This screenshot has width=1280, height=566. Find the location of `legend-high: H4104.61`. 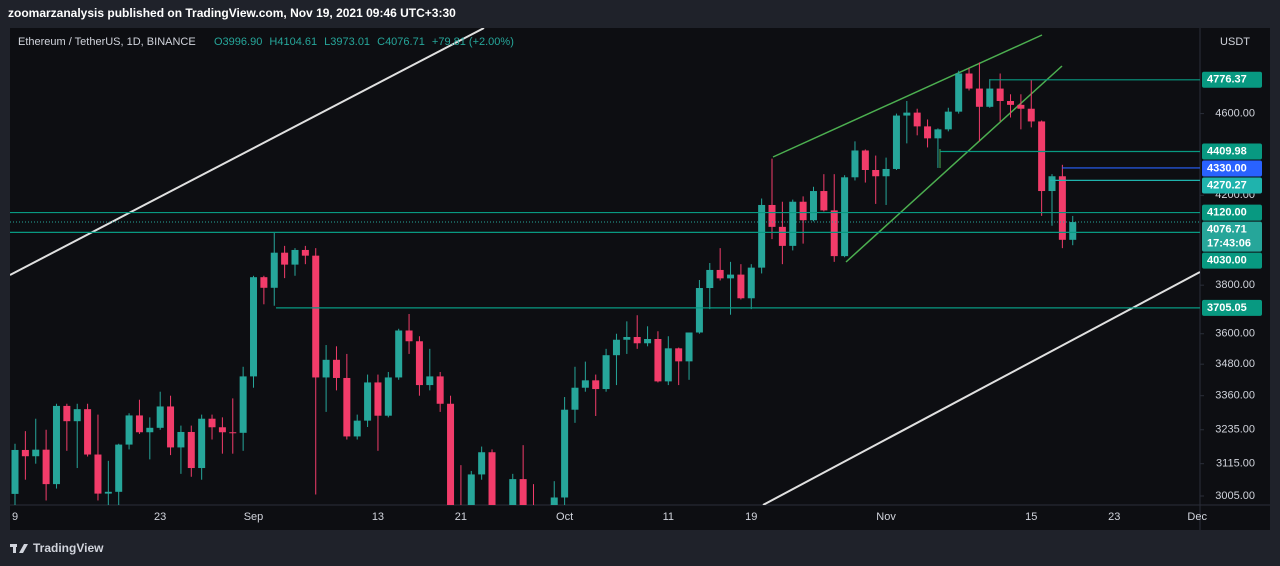

legend-high: H4104.61 is located at coordinates (293, 42).